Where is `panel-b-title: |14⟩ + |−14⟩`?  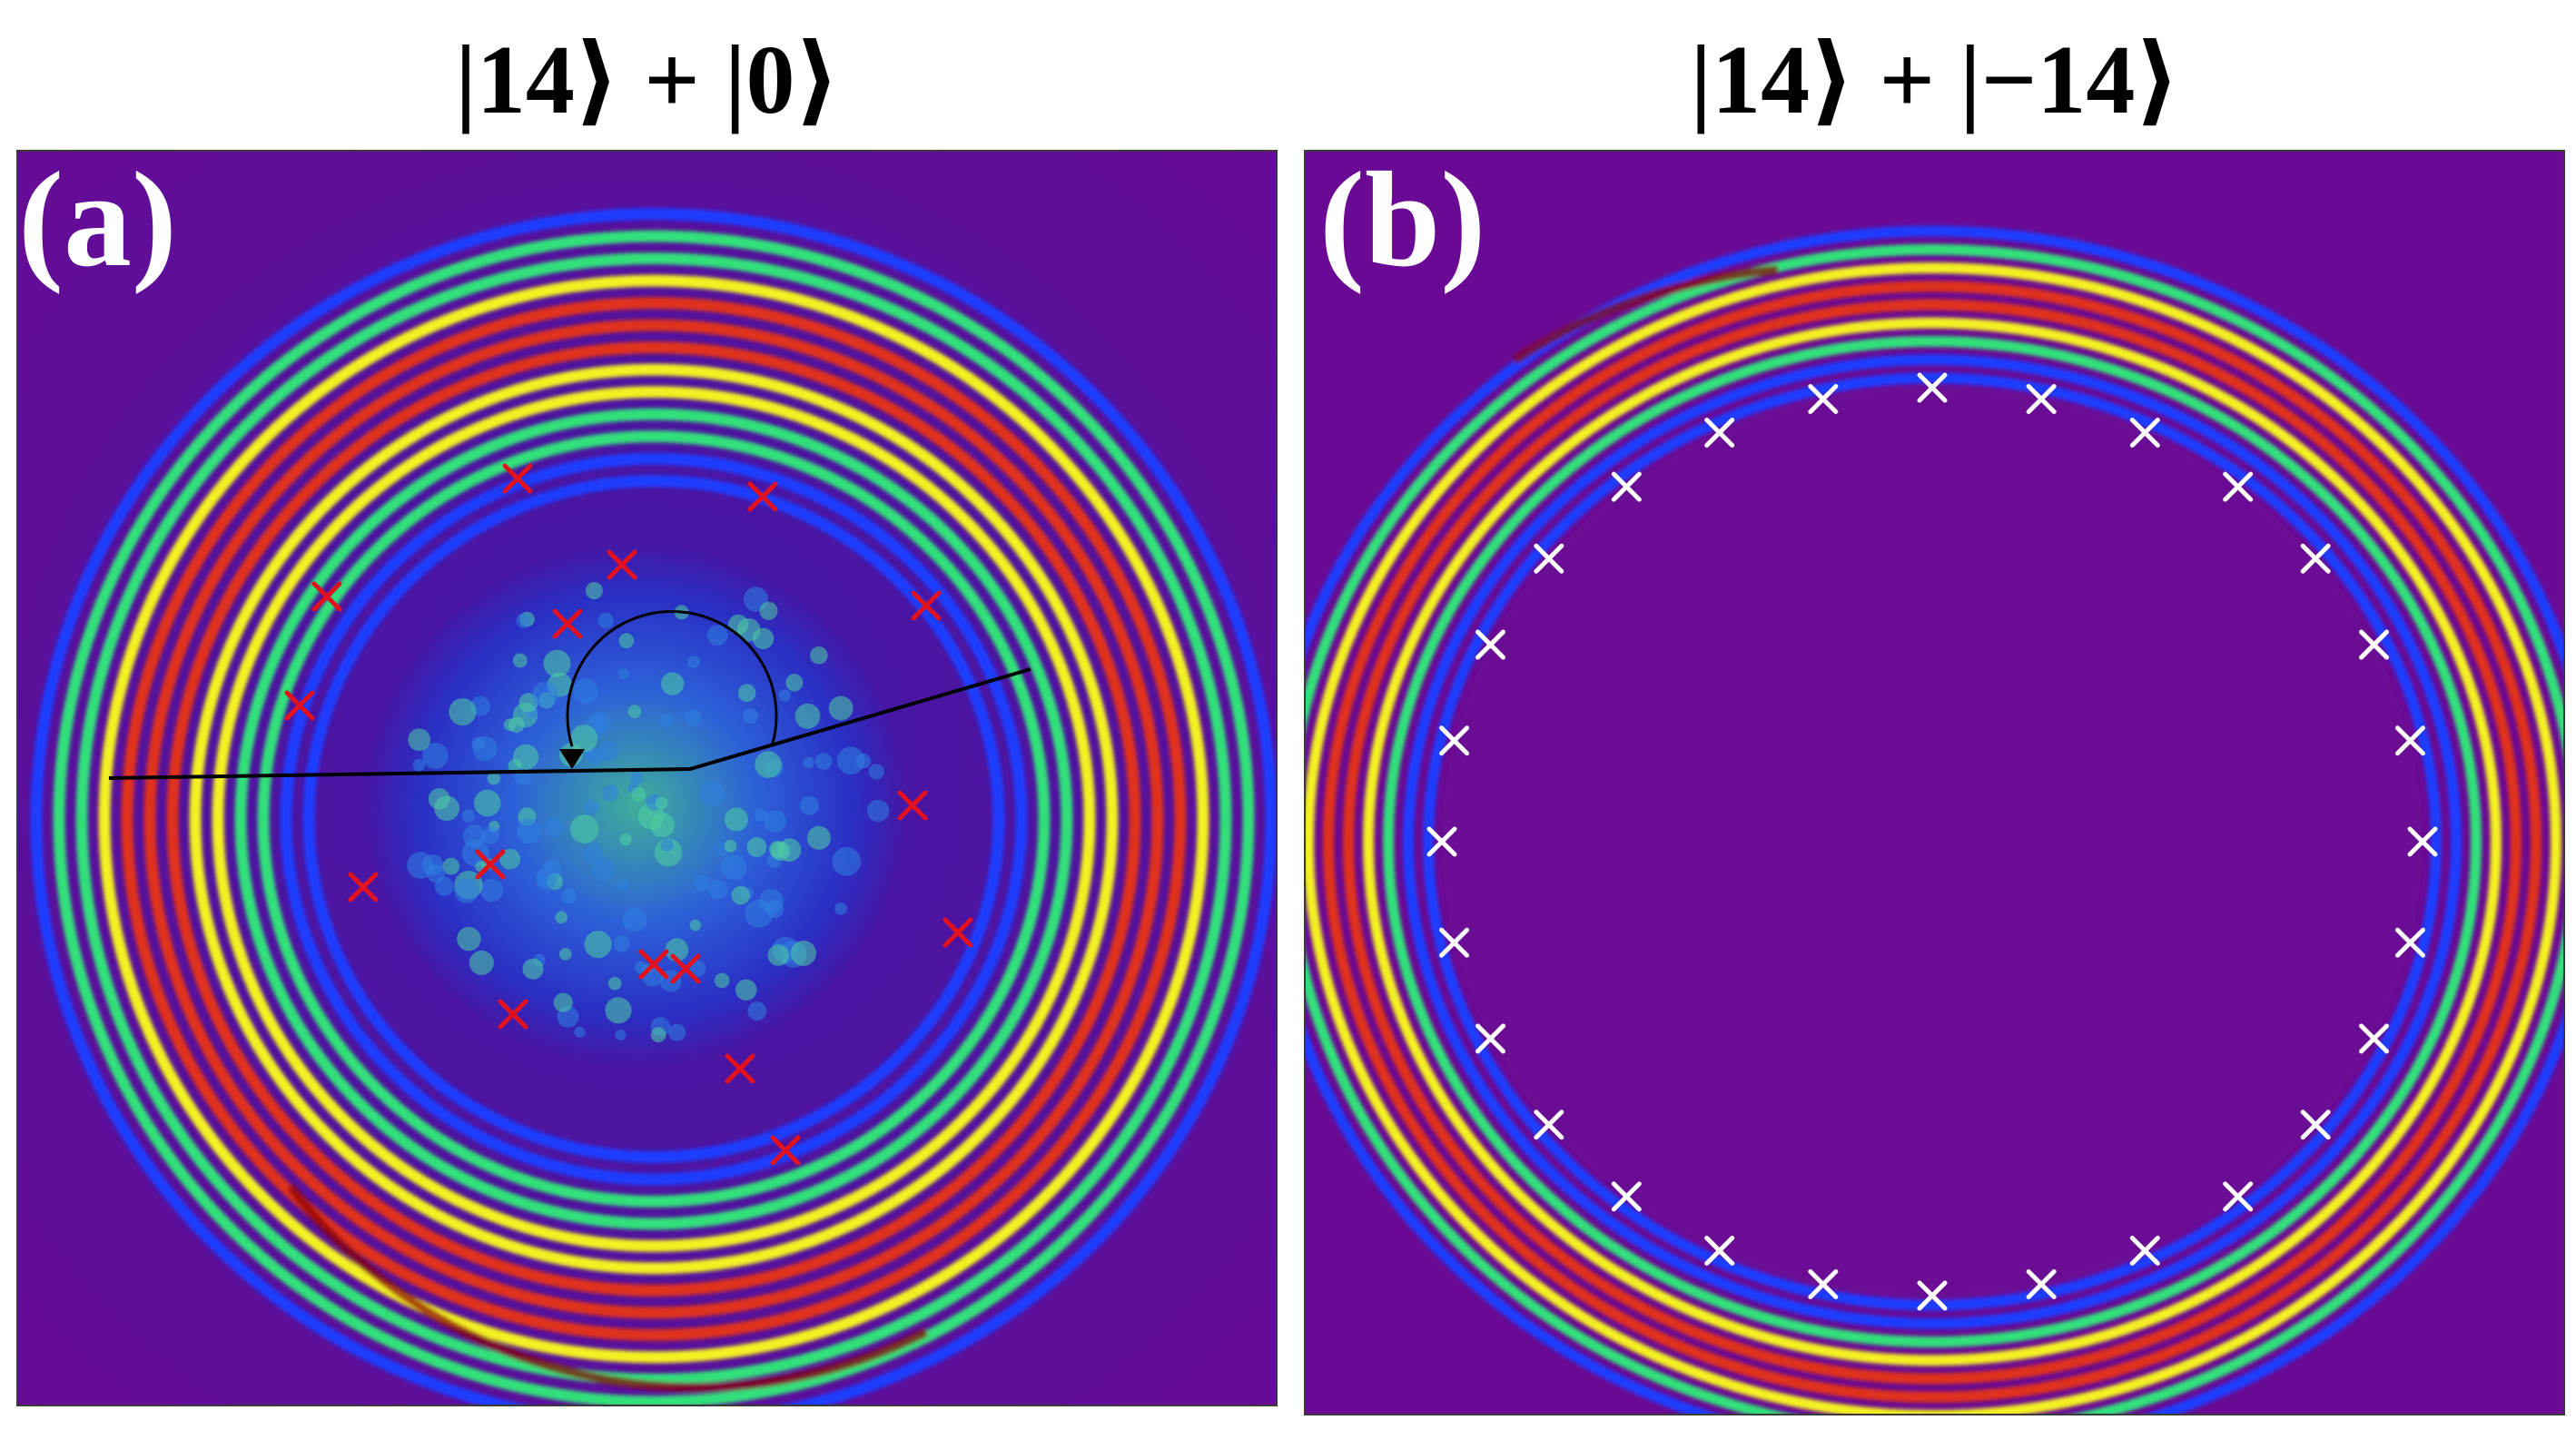
panel-b-title: |14⟩ + |−14⟩ is located at coordinates (1935, 79).